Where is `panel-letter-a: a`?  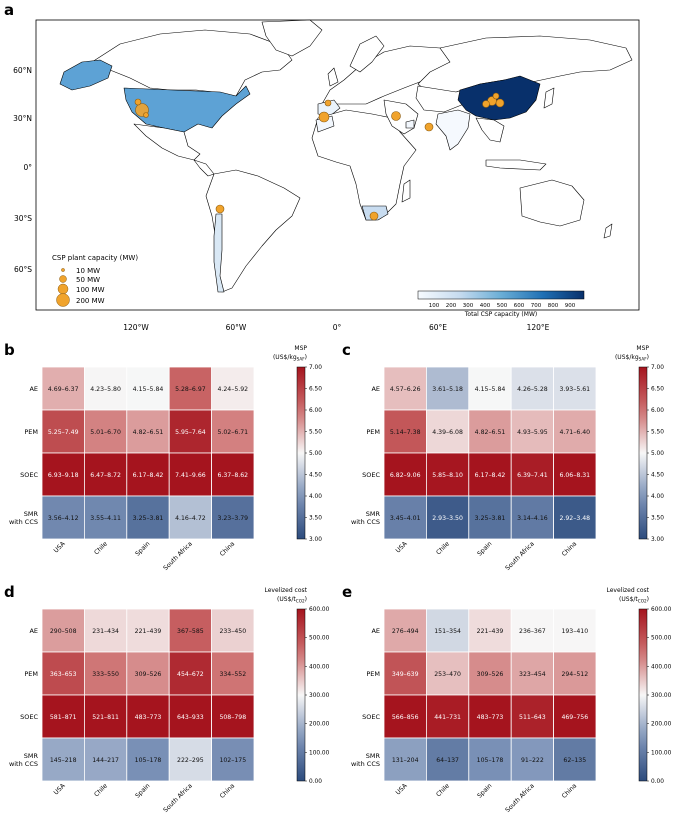 panel-letter-a: a is located at coordinates (9, 10).